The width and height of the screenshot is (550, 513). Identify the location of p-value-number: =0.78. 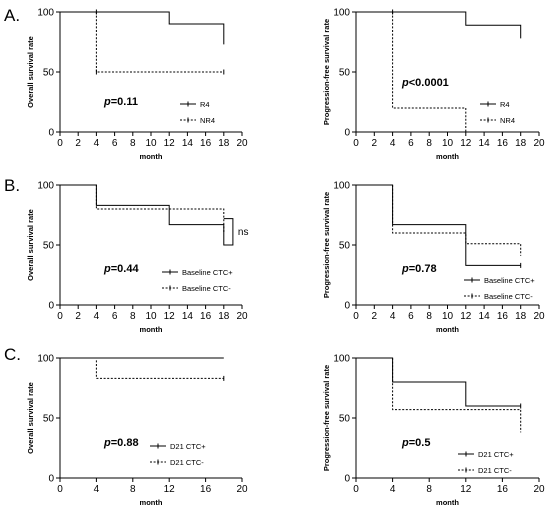
(423, 269).